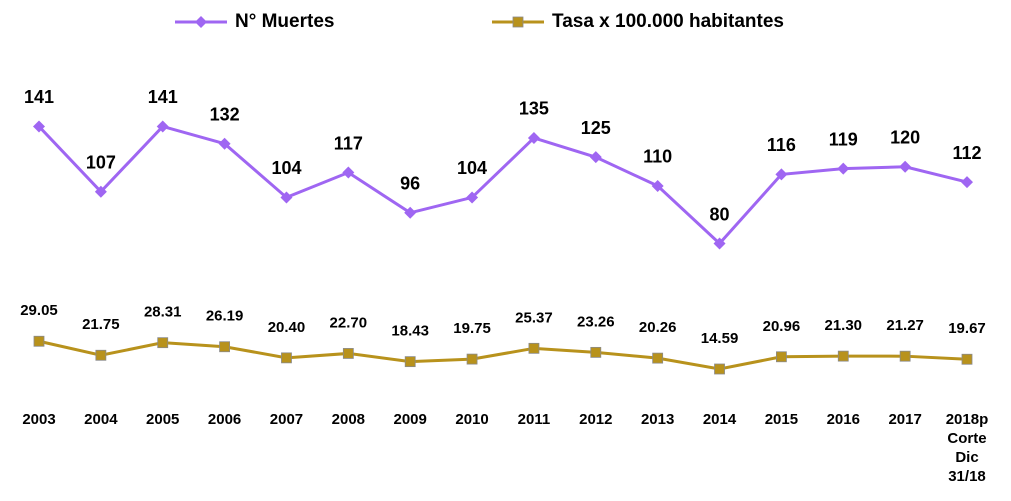 The width and height of the screenshot is (1011, 501). I want to click on x-tick-label: 2005, so click(163, 419).